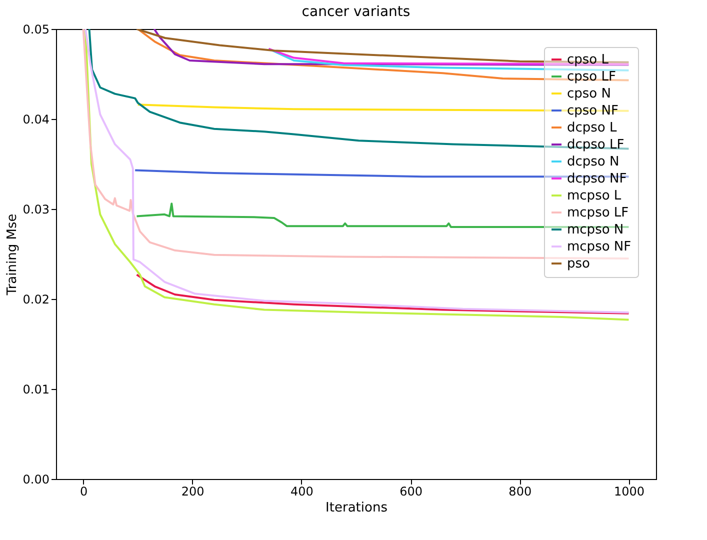 The width and height of the screenshot is (707, 540). I want to click on y-tick-label: 0.02, so click(36, 299).